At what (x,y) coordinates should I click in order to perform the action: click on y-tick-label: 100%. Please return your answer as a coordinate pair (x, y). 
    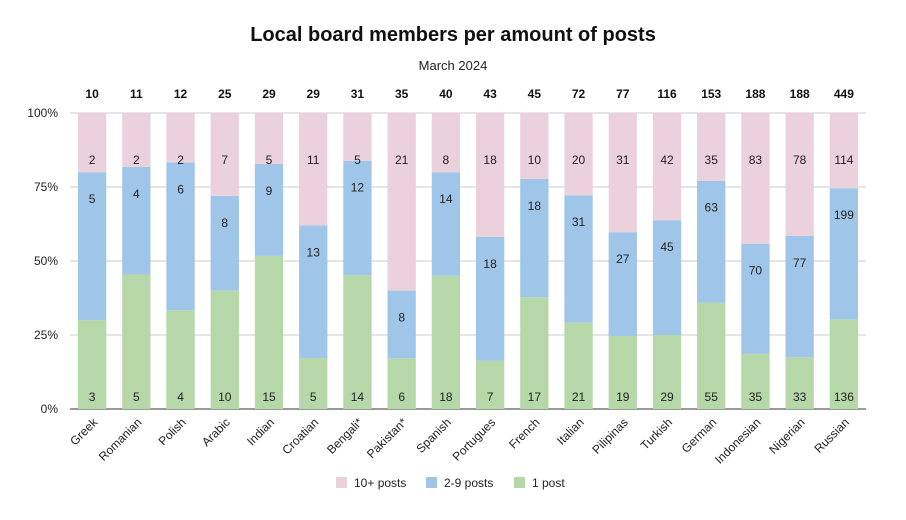
    Looking at the image, I should click on (42, 113).